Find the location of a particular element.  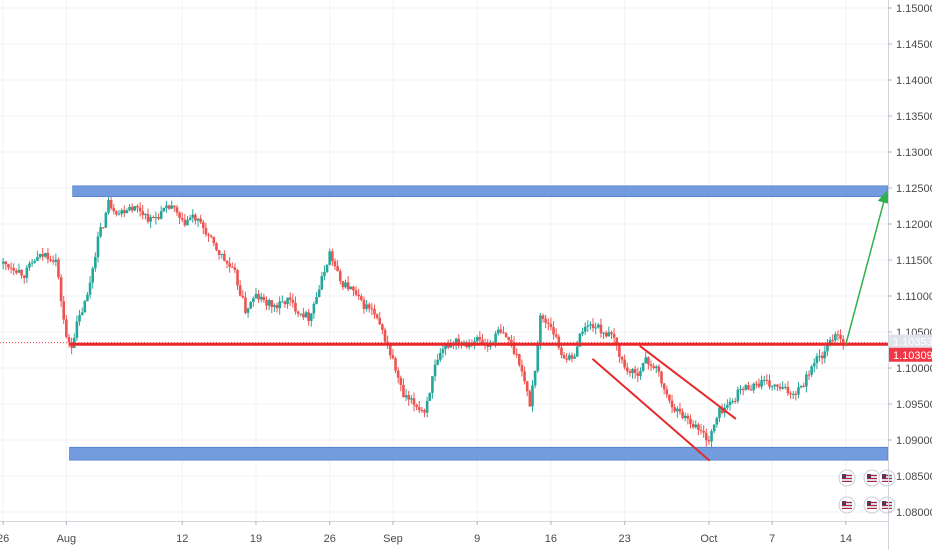

event-icons is located at coordinates (867, 491).